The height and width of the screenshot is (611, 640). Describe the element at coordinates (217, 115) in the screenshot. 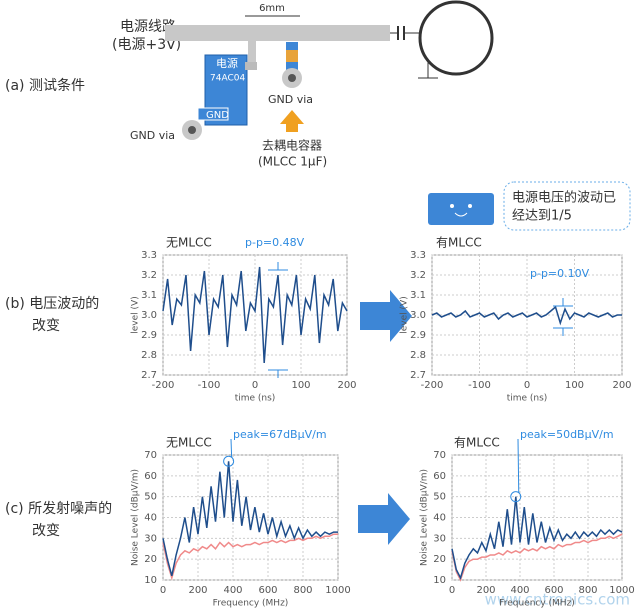

I see `label: GND` at that location.